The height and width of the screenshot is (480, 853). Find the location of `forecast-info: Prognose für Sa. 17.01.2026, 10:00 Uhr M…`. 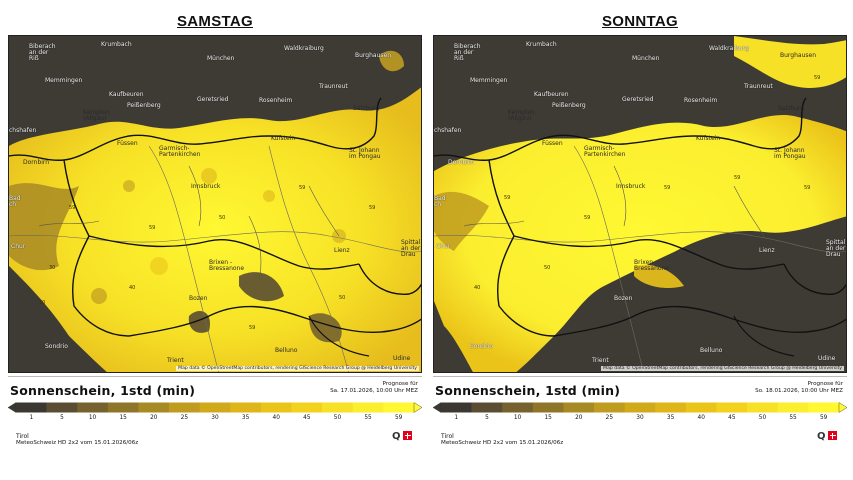

forecast-info: Prognose für Sa. 17.01.2026, 10:00 Uhr M… is located at coordinates (374, 388).